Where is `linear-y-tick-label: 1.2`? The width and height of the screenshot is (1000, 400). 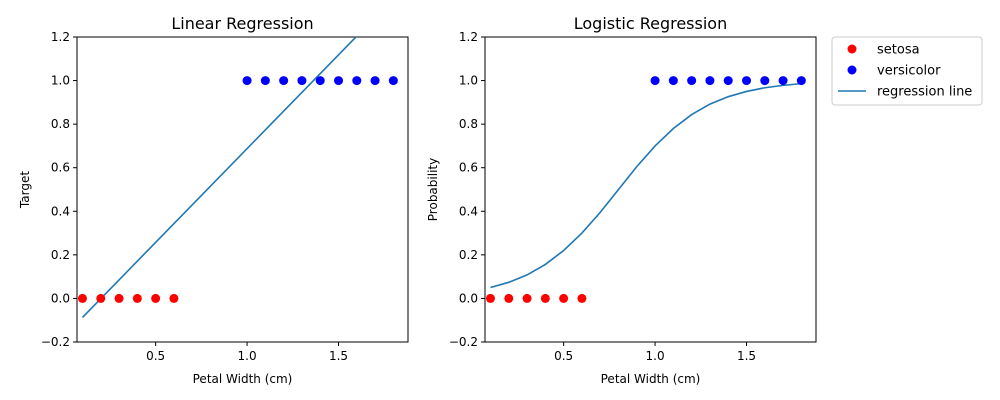
linear-y-tick-label: 1.2 is located at coordinates (60, 37).